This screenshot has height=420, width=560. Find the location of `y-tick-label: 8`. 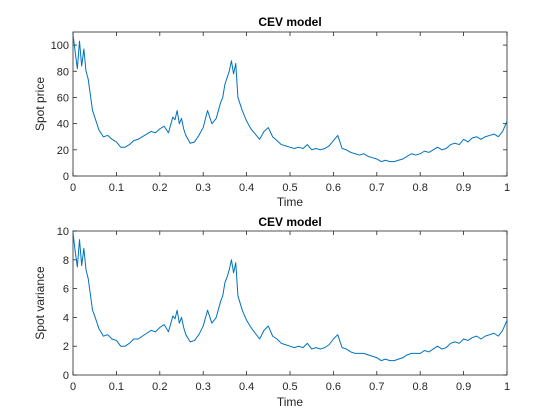

y-tick-label: 8 is located at coordinates (66, 261).